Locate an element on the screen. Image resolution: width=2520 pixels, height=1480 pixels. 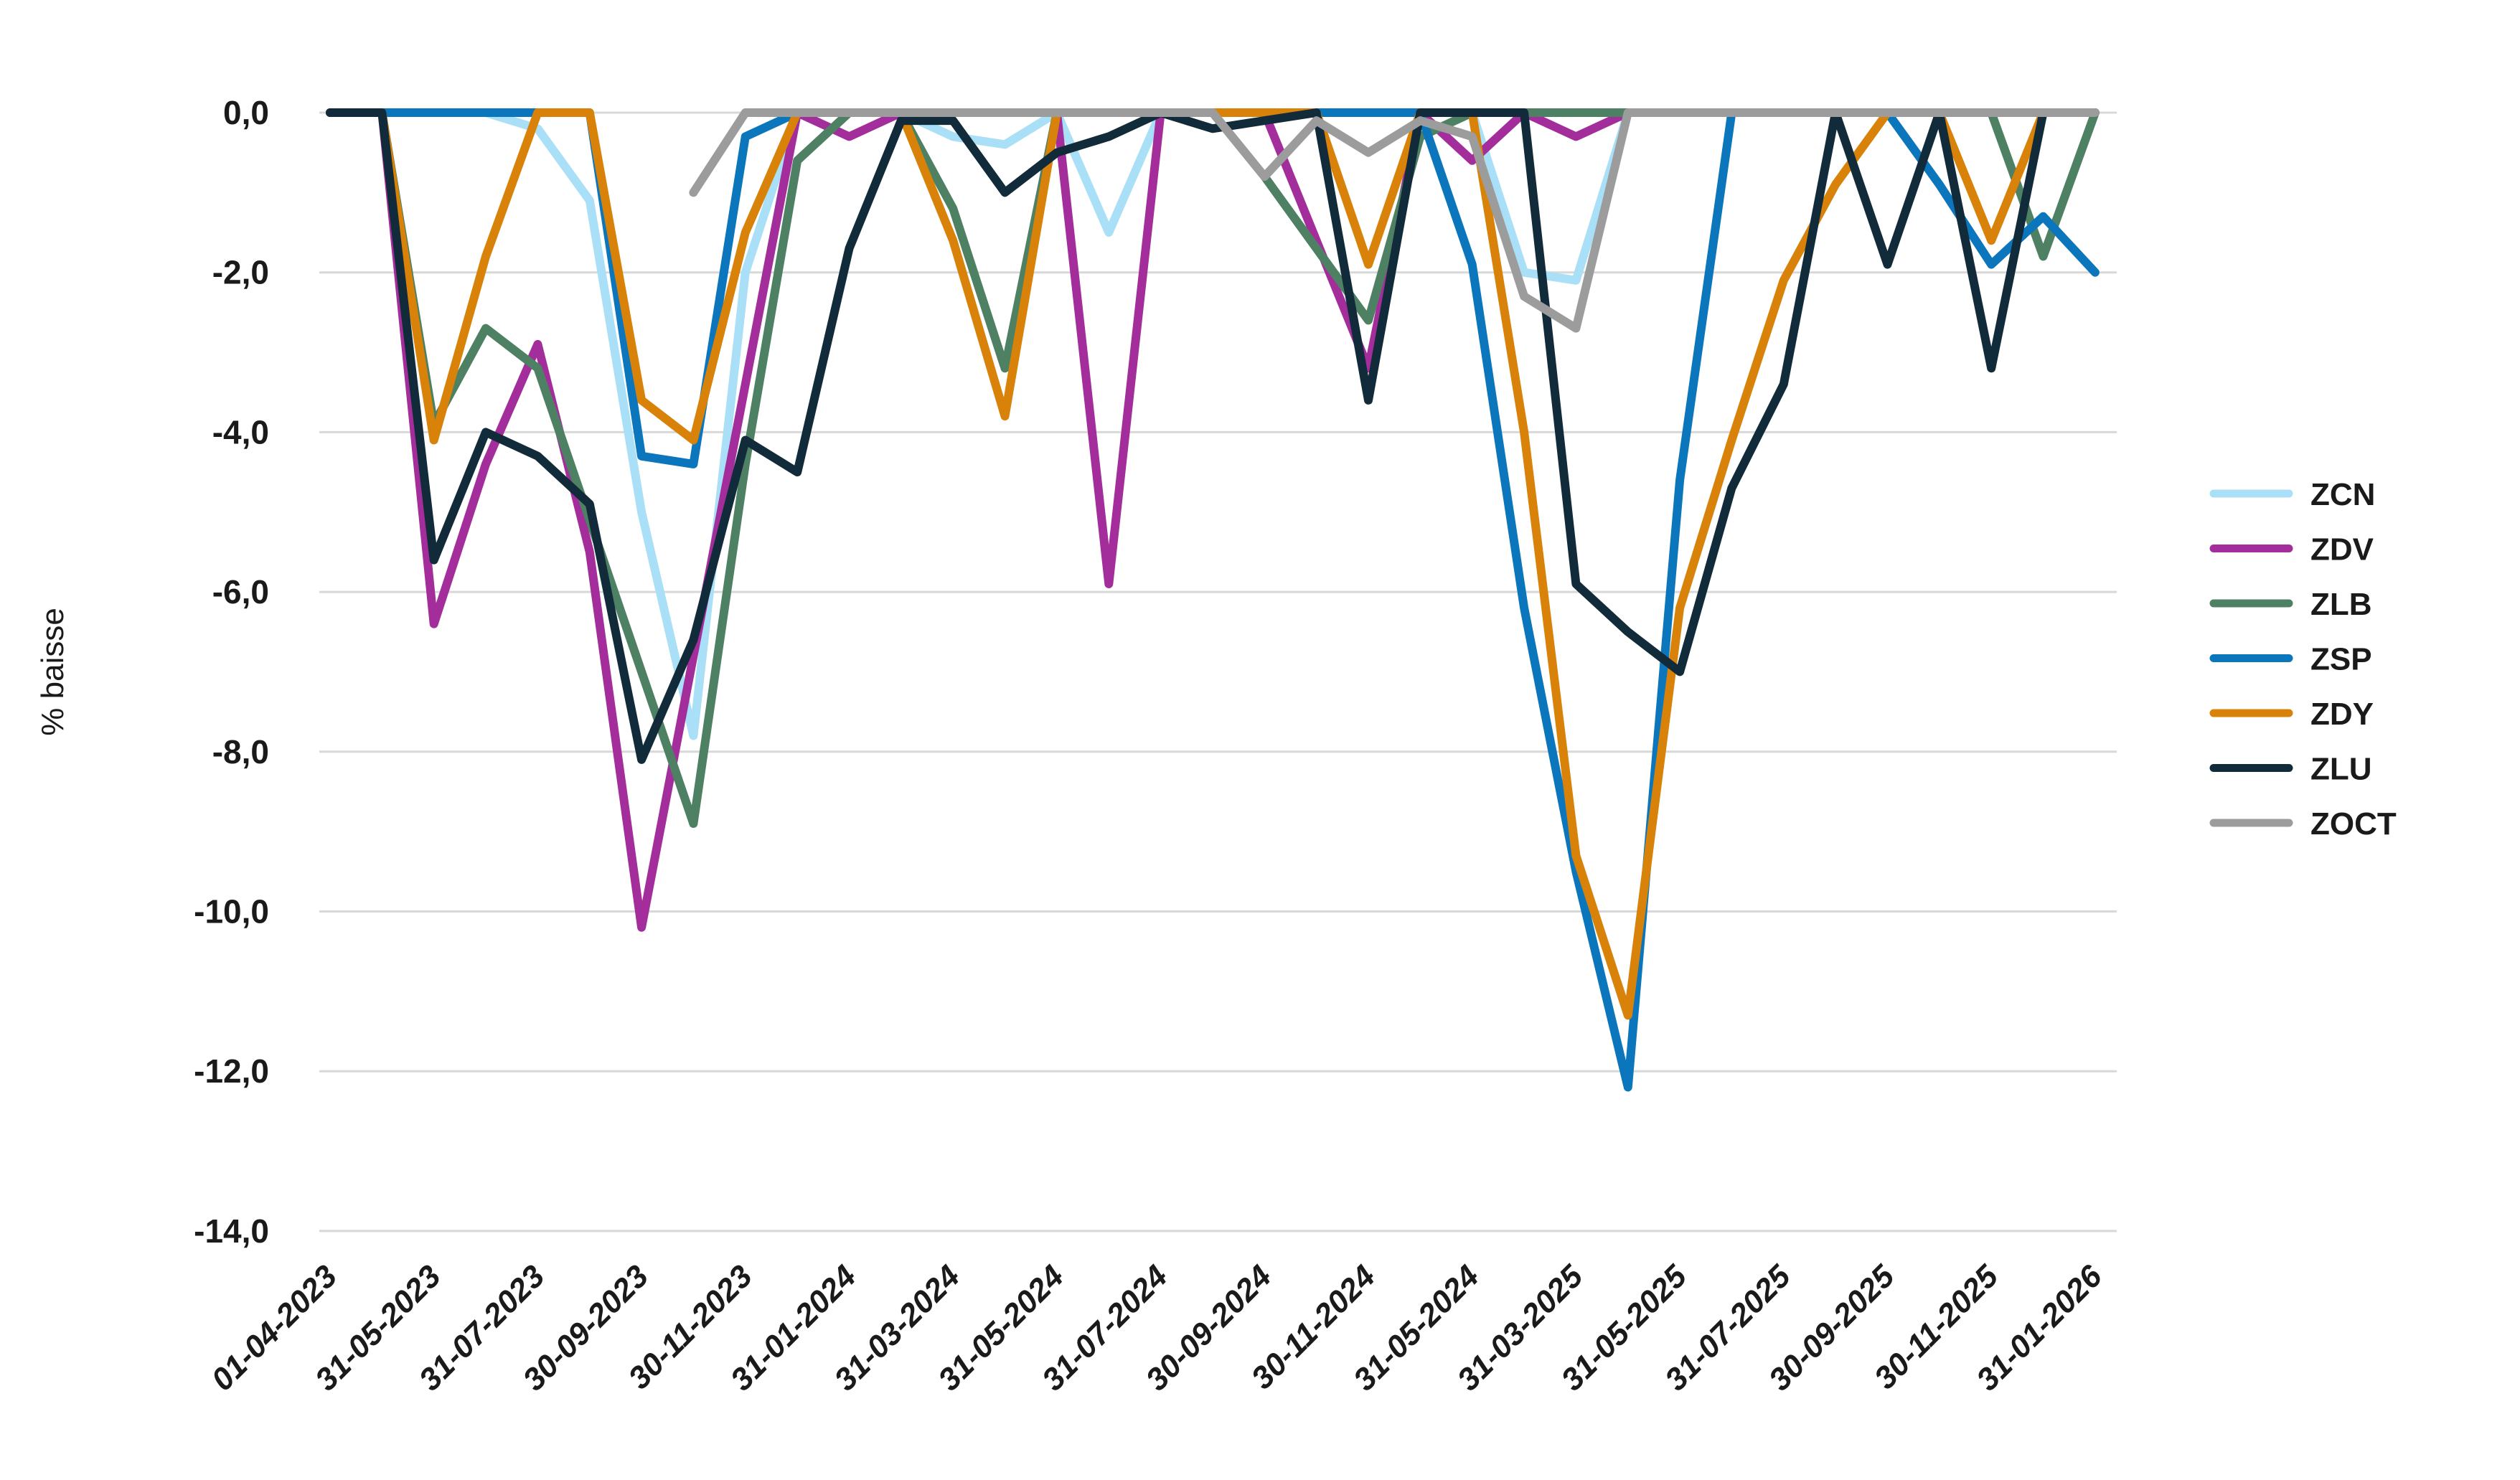
legend-label-zdy: ZDY is located at coordinates (2342, 714).